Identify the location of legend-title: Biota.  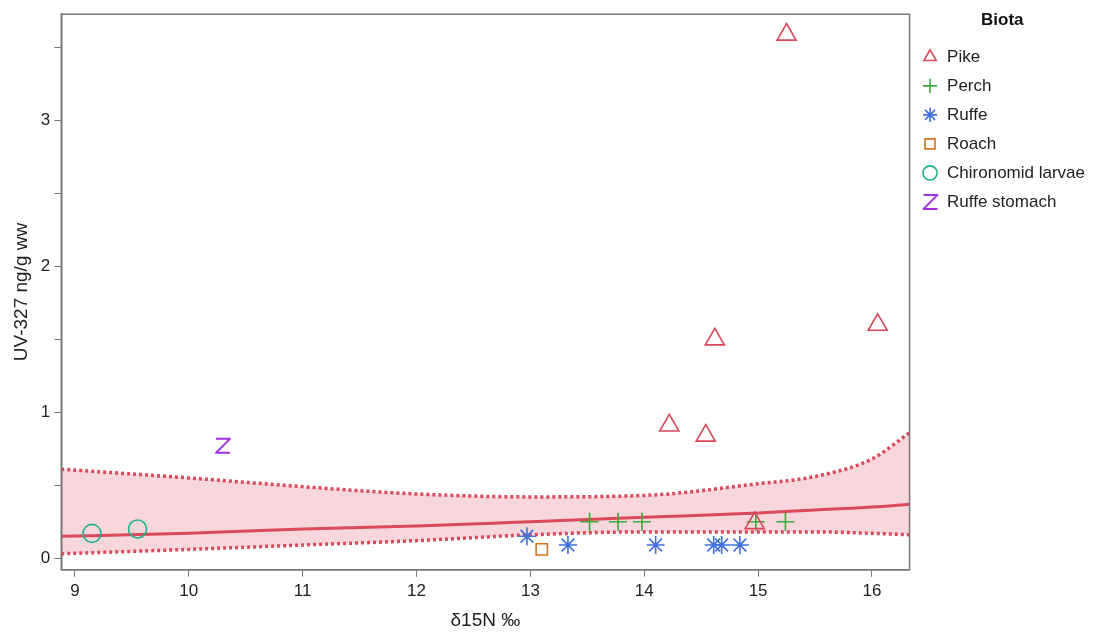
(1003, 20).